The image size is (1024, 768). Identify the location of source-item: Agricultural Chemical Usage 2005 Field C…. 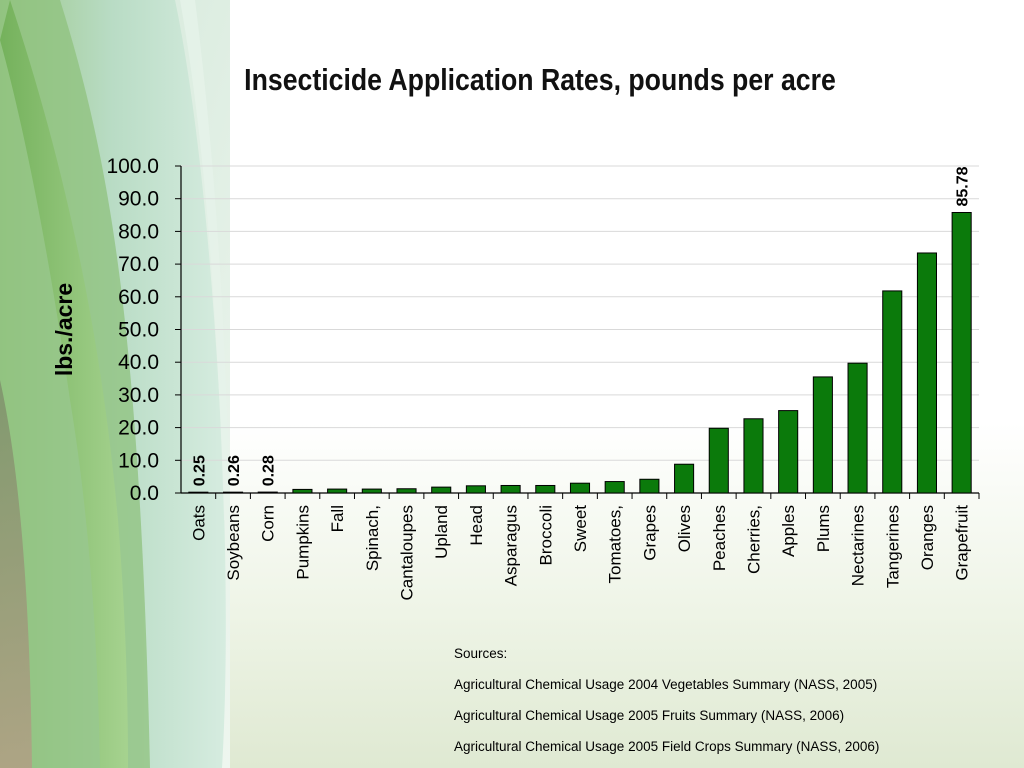
(667, 746).